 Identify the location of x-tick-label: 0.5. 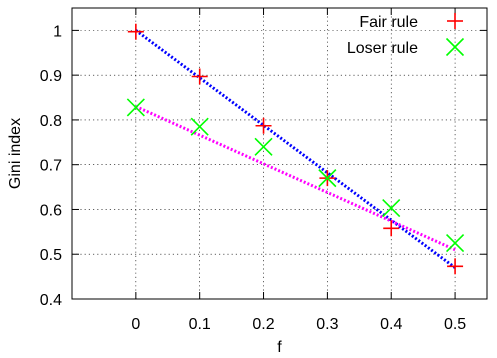
(455, 324).